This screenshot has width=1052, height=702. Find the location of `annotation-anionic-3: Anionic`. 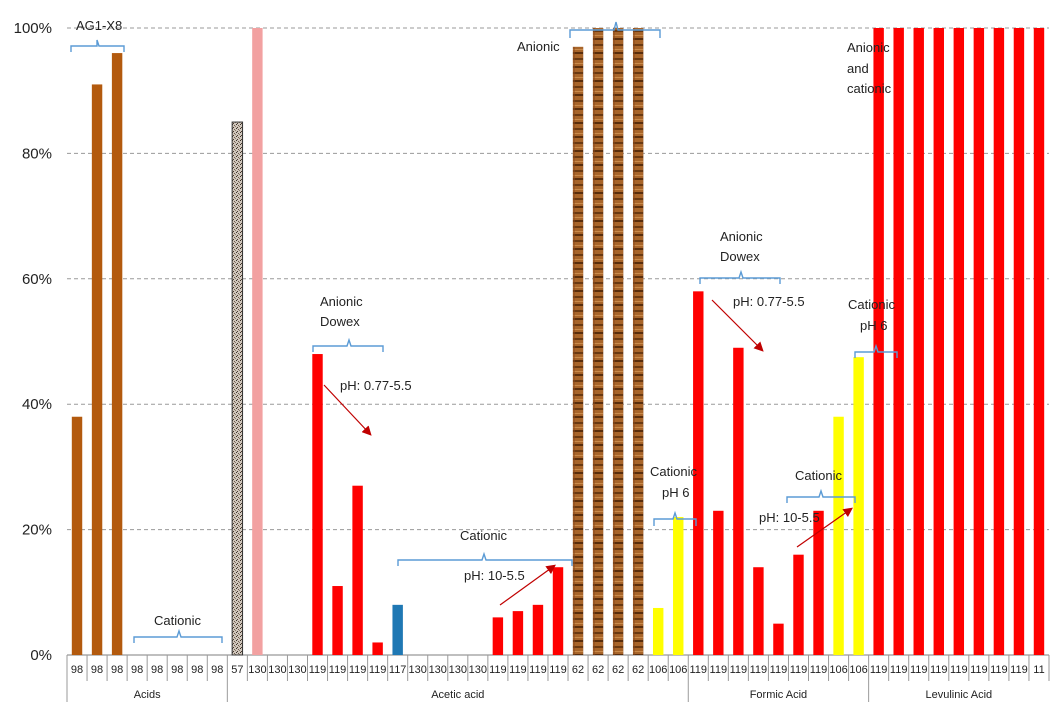

annotation-anionic-3: Anionic is located at coordinates (538, 46).